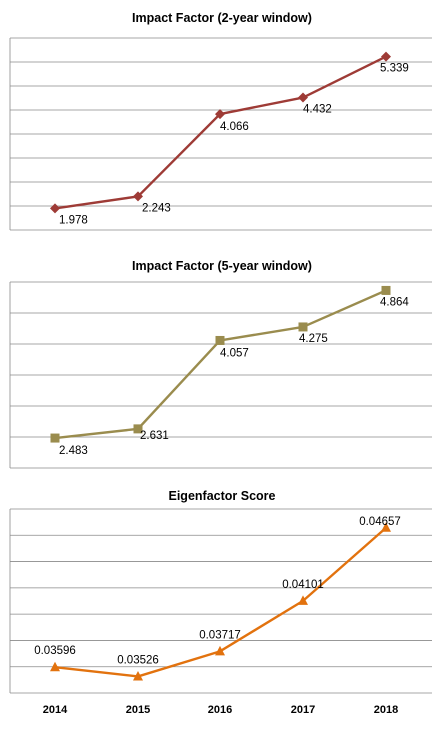 This screenshot has height=730, width=440. I want to click on data-label: 4.864, so click(394, 302).